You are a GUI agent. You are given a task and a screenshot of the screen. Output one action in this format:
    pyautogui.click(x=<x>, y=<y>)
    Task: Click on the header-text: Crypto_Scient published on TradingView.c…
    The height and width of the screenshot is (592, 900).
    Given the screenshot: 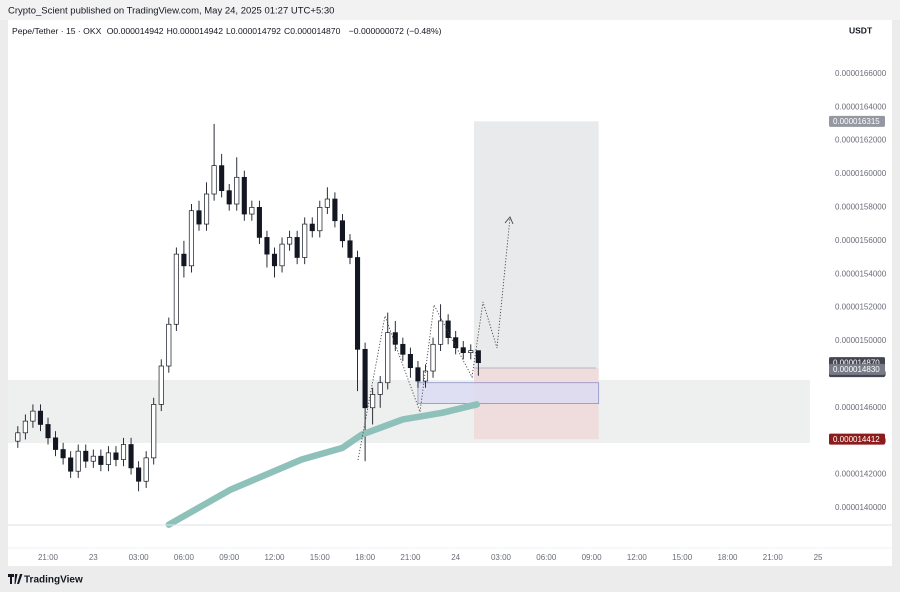 What is the action you would take?
    pyautogui.click(x=171, y=11)
    